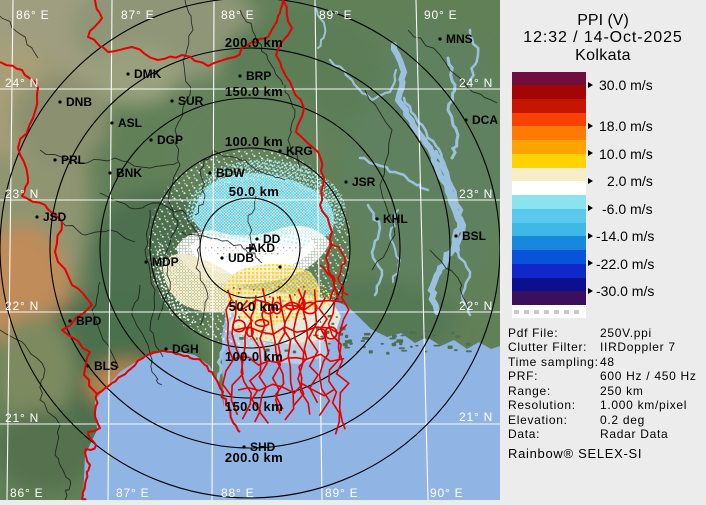 The height and width of the screenshot is (505, 706). What do you see at coordinates (73, 160) in the screenshot?
I see `svg-text: PRL` at bounding box center [73, 160].